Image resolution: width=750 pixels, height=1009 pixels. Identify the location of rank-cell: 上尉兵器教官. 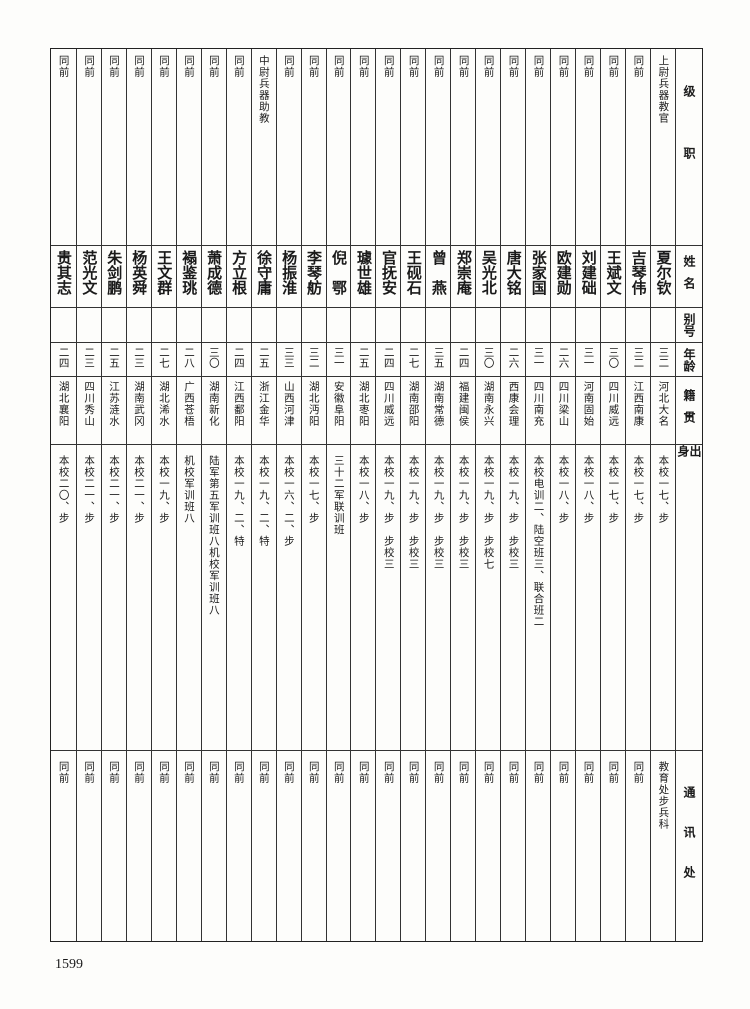
(663, 147).